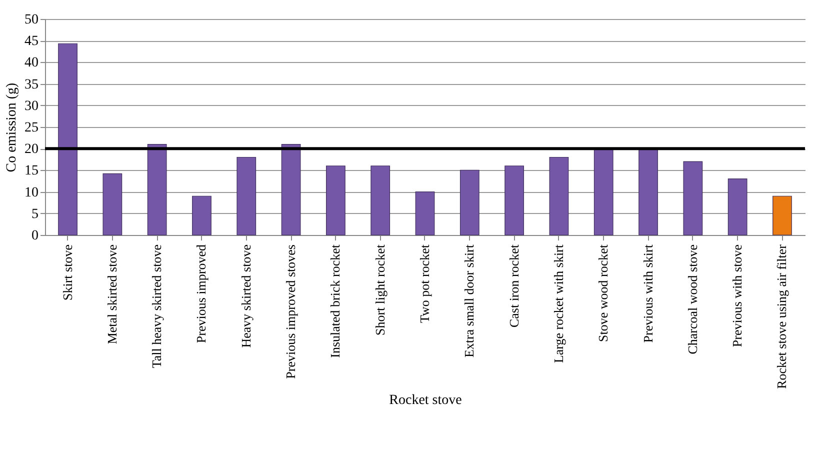  What do you see at coordinates (31, 42) in the screenshot?
I see `y-tick-label: 45` at bounding box center [31, 42].